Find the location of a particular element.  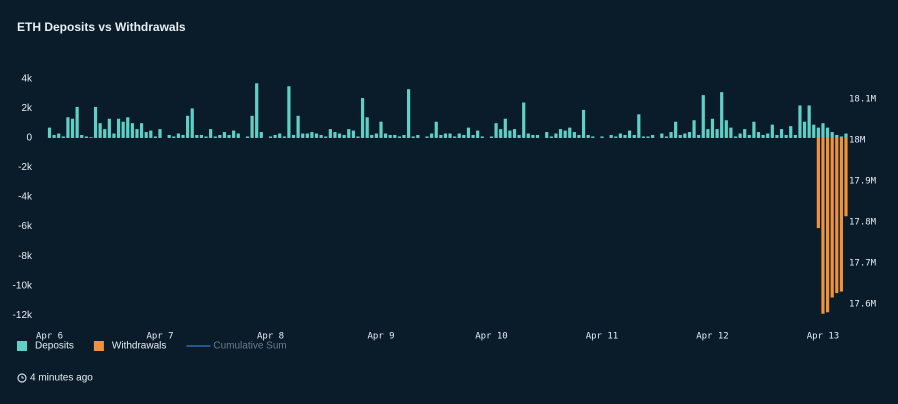

y-tick-label: -8k is located at coordinates (25, 256).